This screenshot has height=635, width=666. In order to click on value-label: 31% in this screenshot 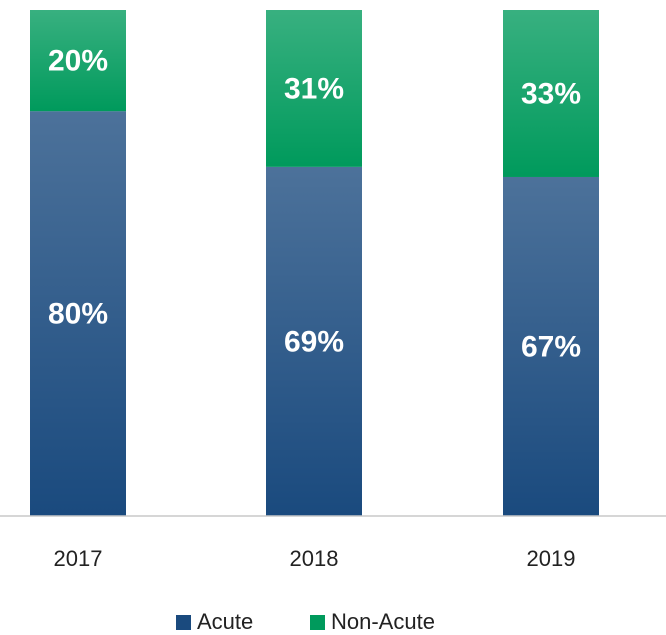, I will do `click(314, 88)`.